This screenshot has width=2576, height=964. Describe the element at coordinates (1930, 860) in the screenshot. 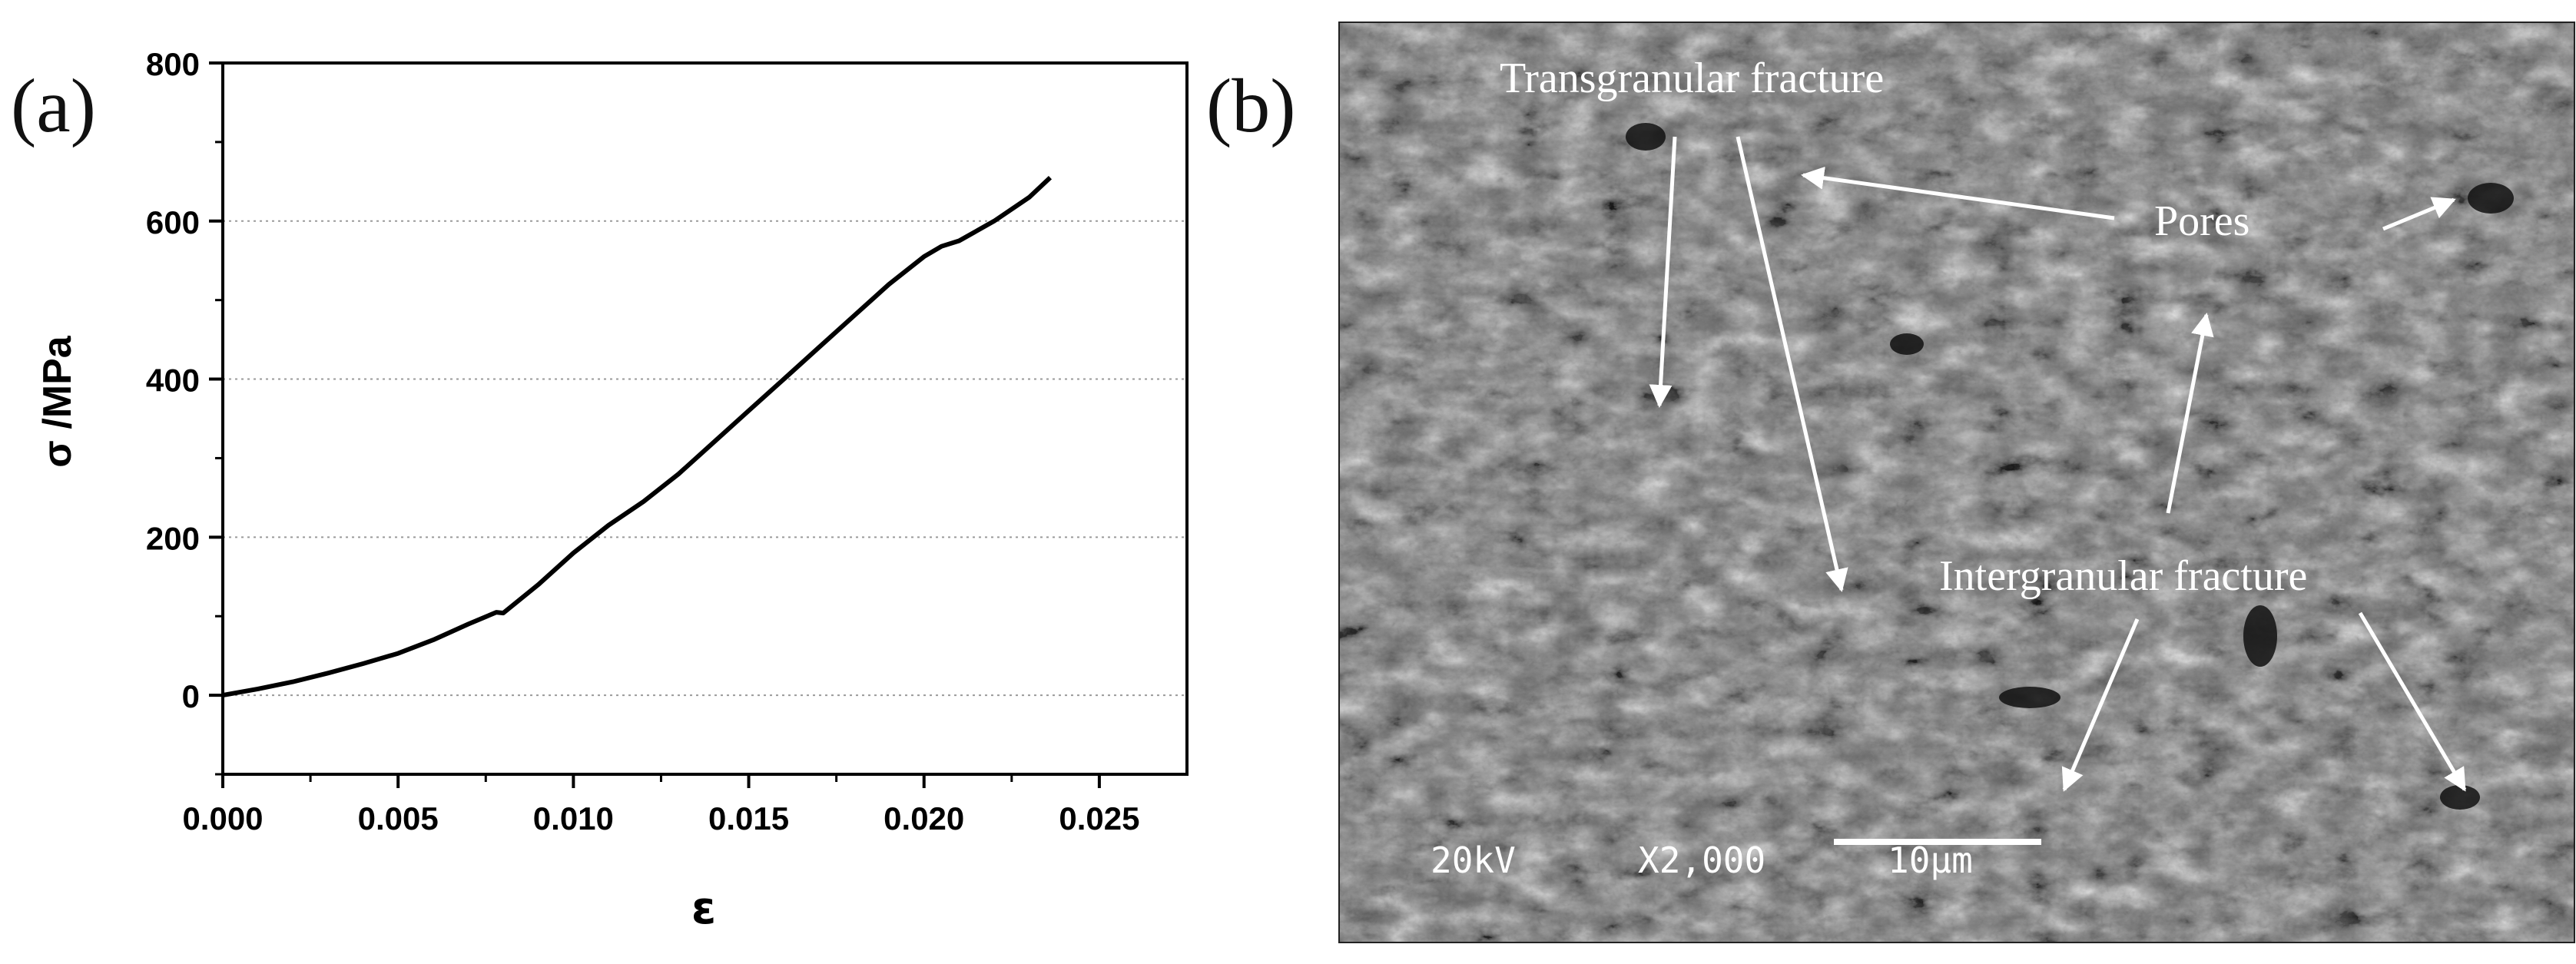

I see `scale-bar-length-label: 10μm` at that location.